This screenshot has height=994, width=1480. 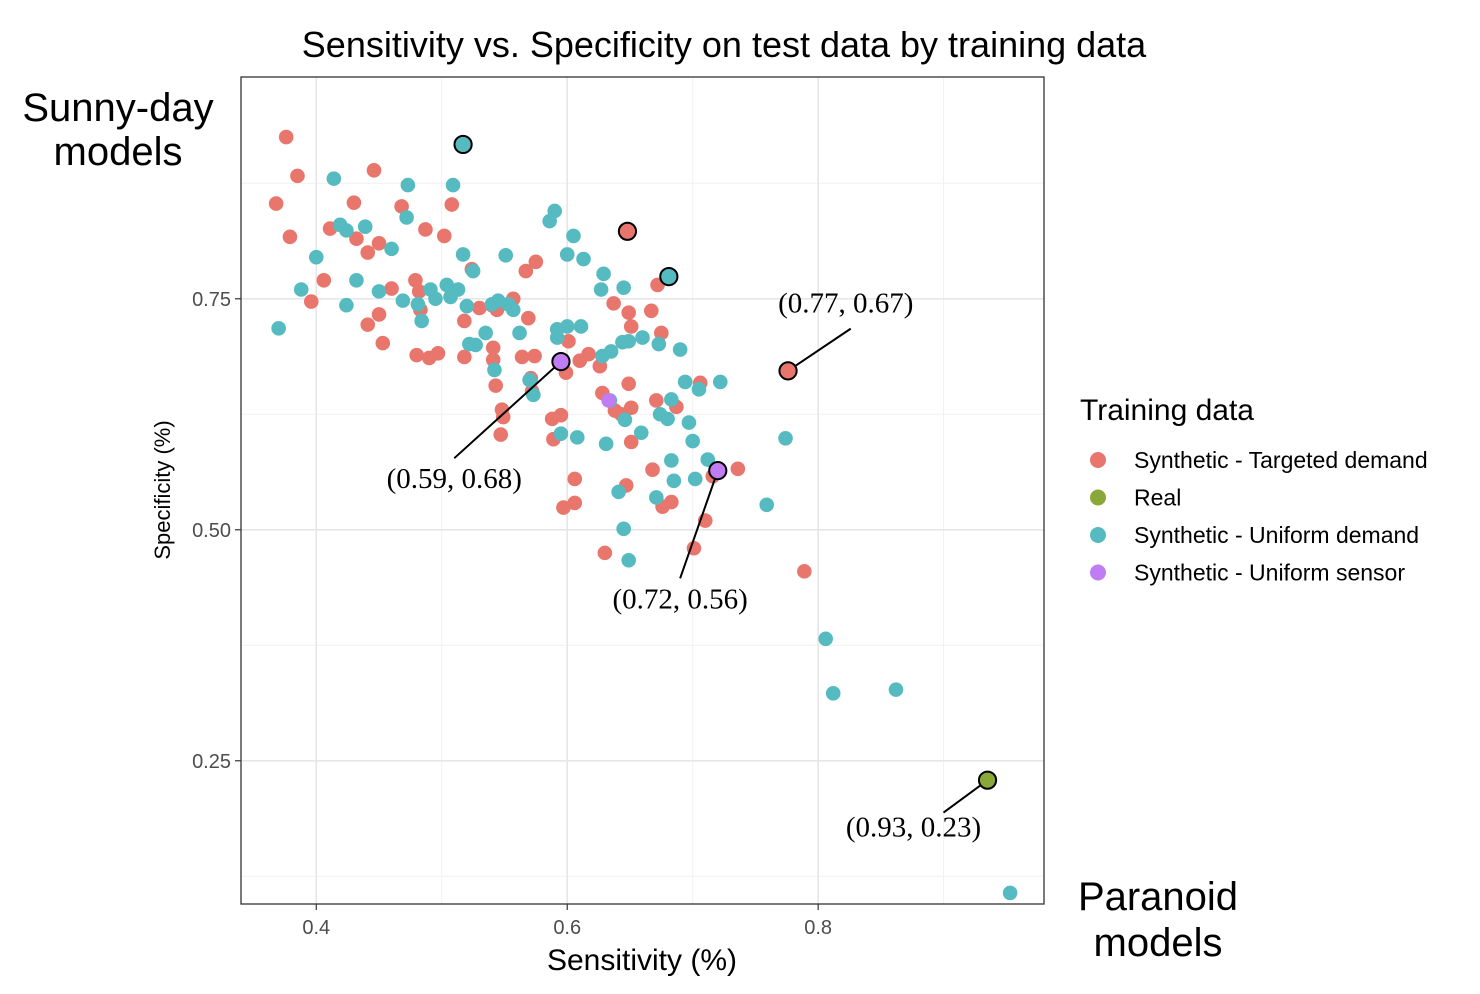 What do you see at coordinates (567, 921) in the screenshot?
I see `x-axis-ticks: 0.4 0.6 0.8` at bounding box center [567, 921].